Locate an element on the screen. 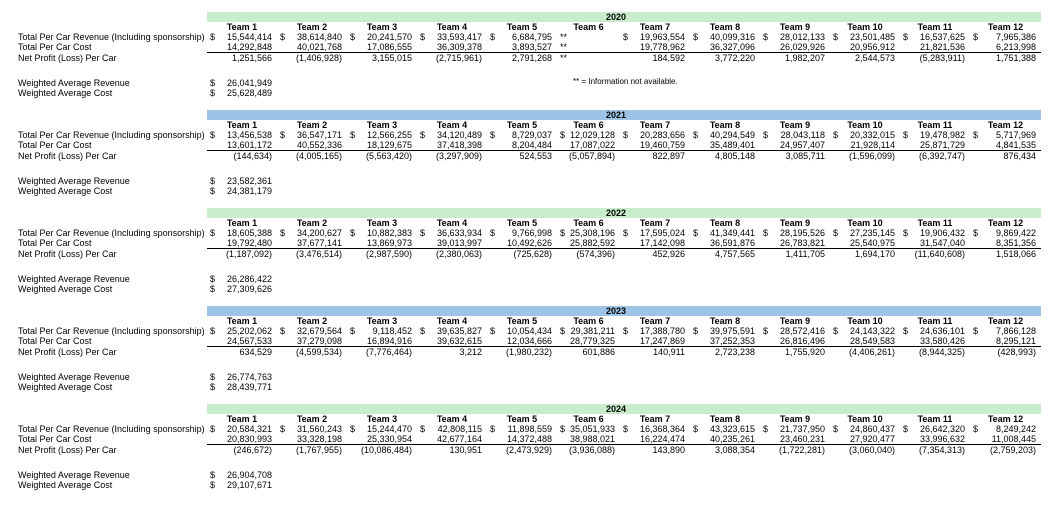 The image size is (1056, 505). value-cell: 36,591,876 is located at coordinates (725, 243).